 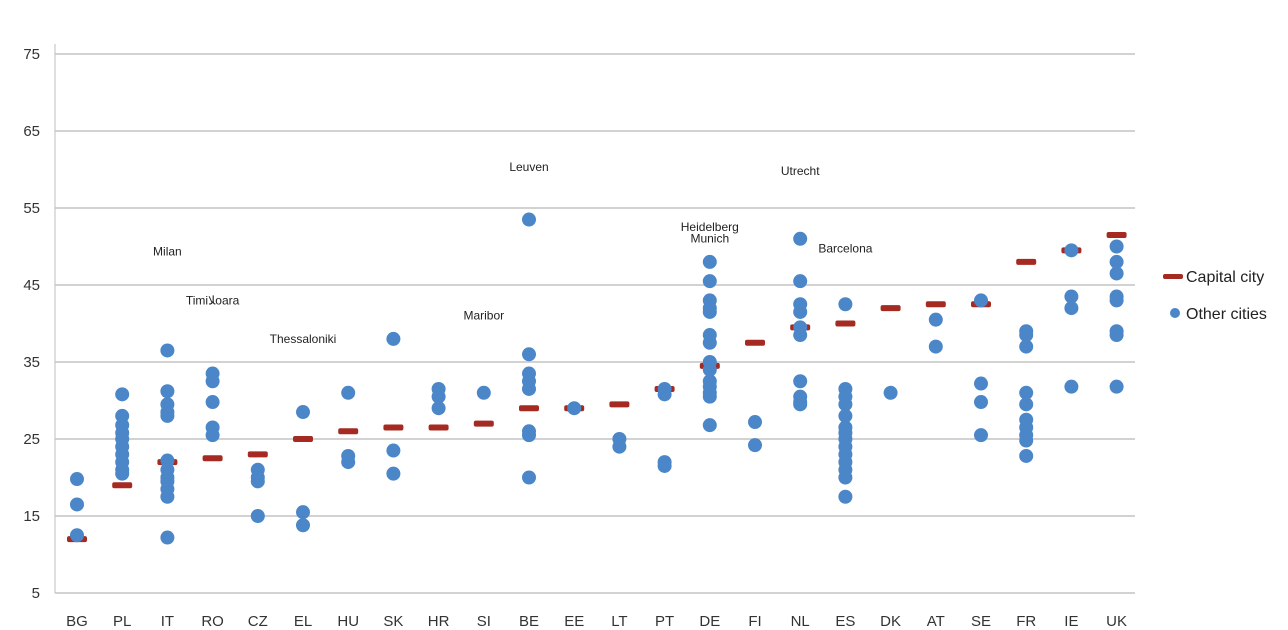 What do you see at coordinates (1225, 277) in the screenshot?
I see `legend-label-capital-city: Capital city` at bounding box center [1225, 277].